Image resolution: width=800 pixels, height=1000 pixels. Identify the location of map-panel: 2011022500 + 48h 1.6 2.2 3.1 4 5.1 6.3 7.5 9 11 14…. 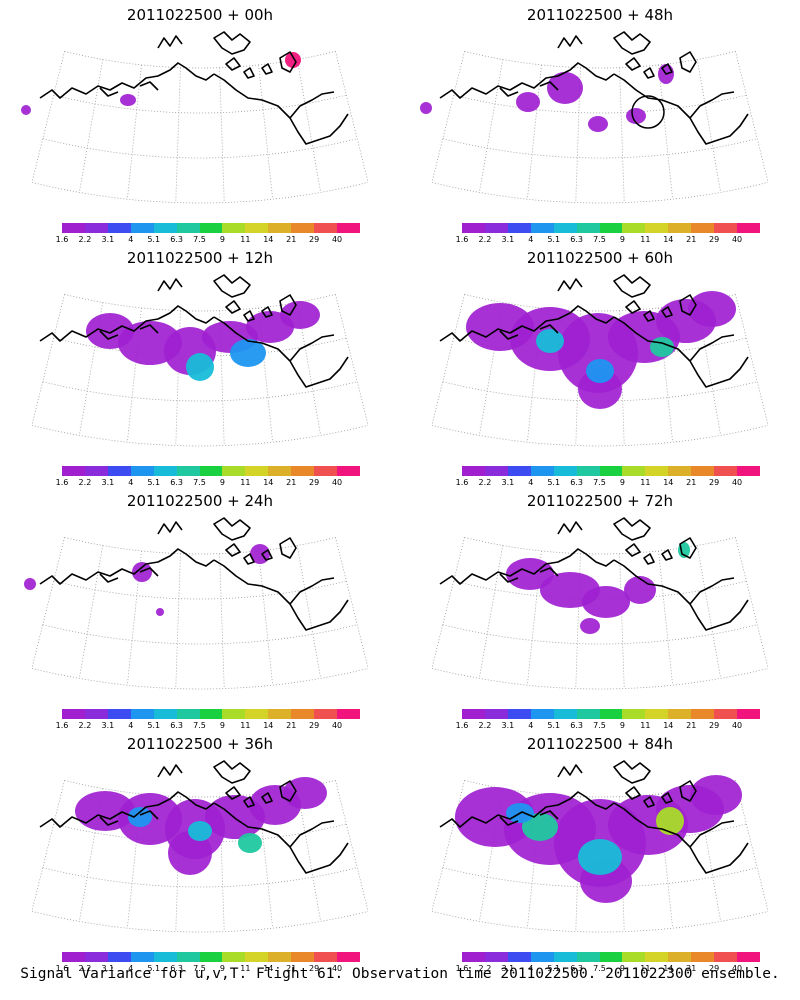
(600, 124).